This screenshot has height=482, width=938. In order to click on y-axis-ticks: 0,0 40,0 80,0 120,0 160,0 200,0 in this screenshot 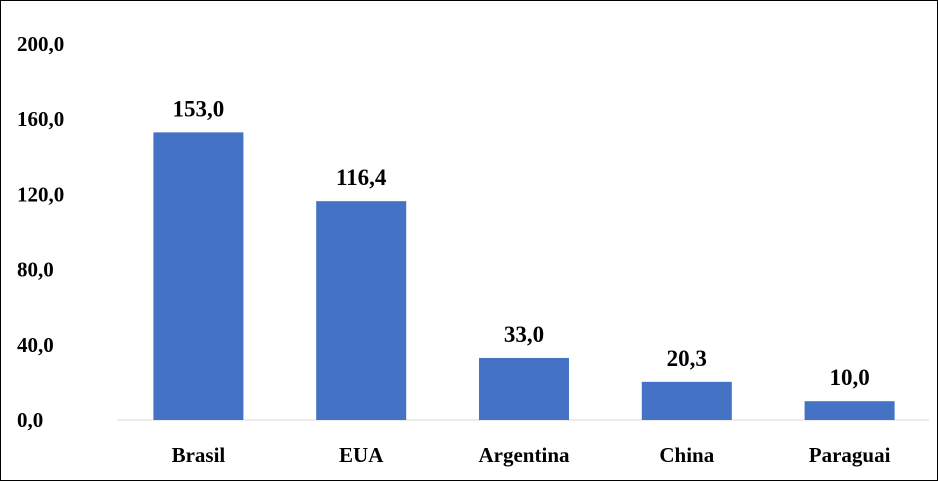, I will do `click(40, 232)`.